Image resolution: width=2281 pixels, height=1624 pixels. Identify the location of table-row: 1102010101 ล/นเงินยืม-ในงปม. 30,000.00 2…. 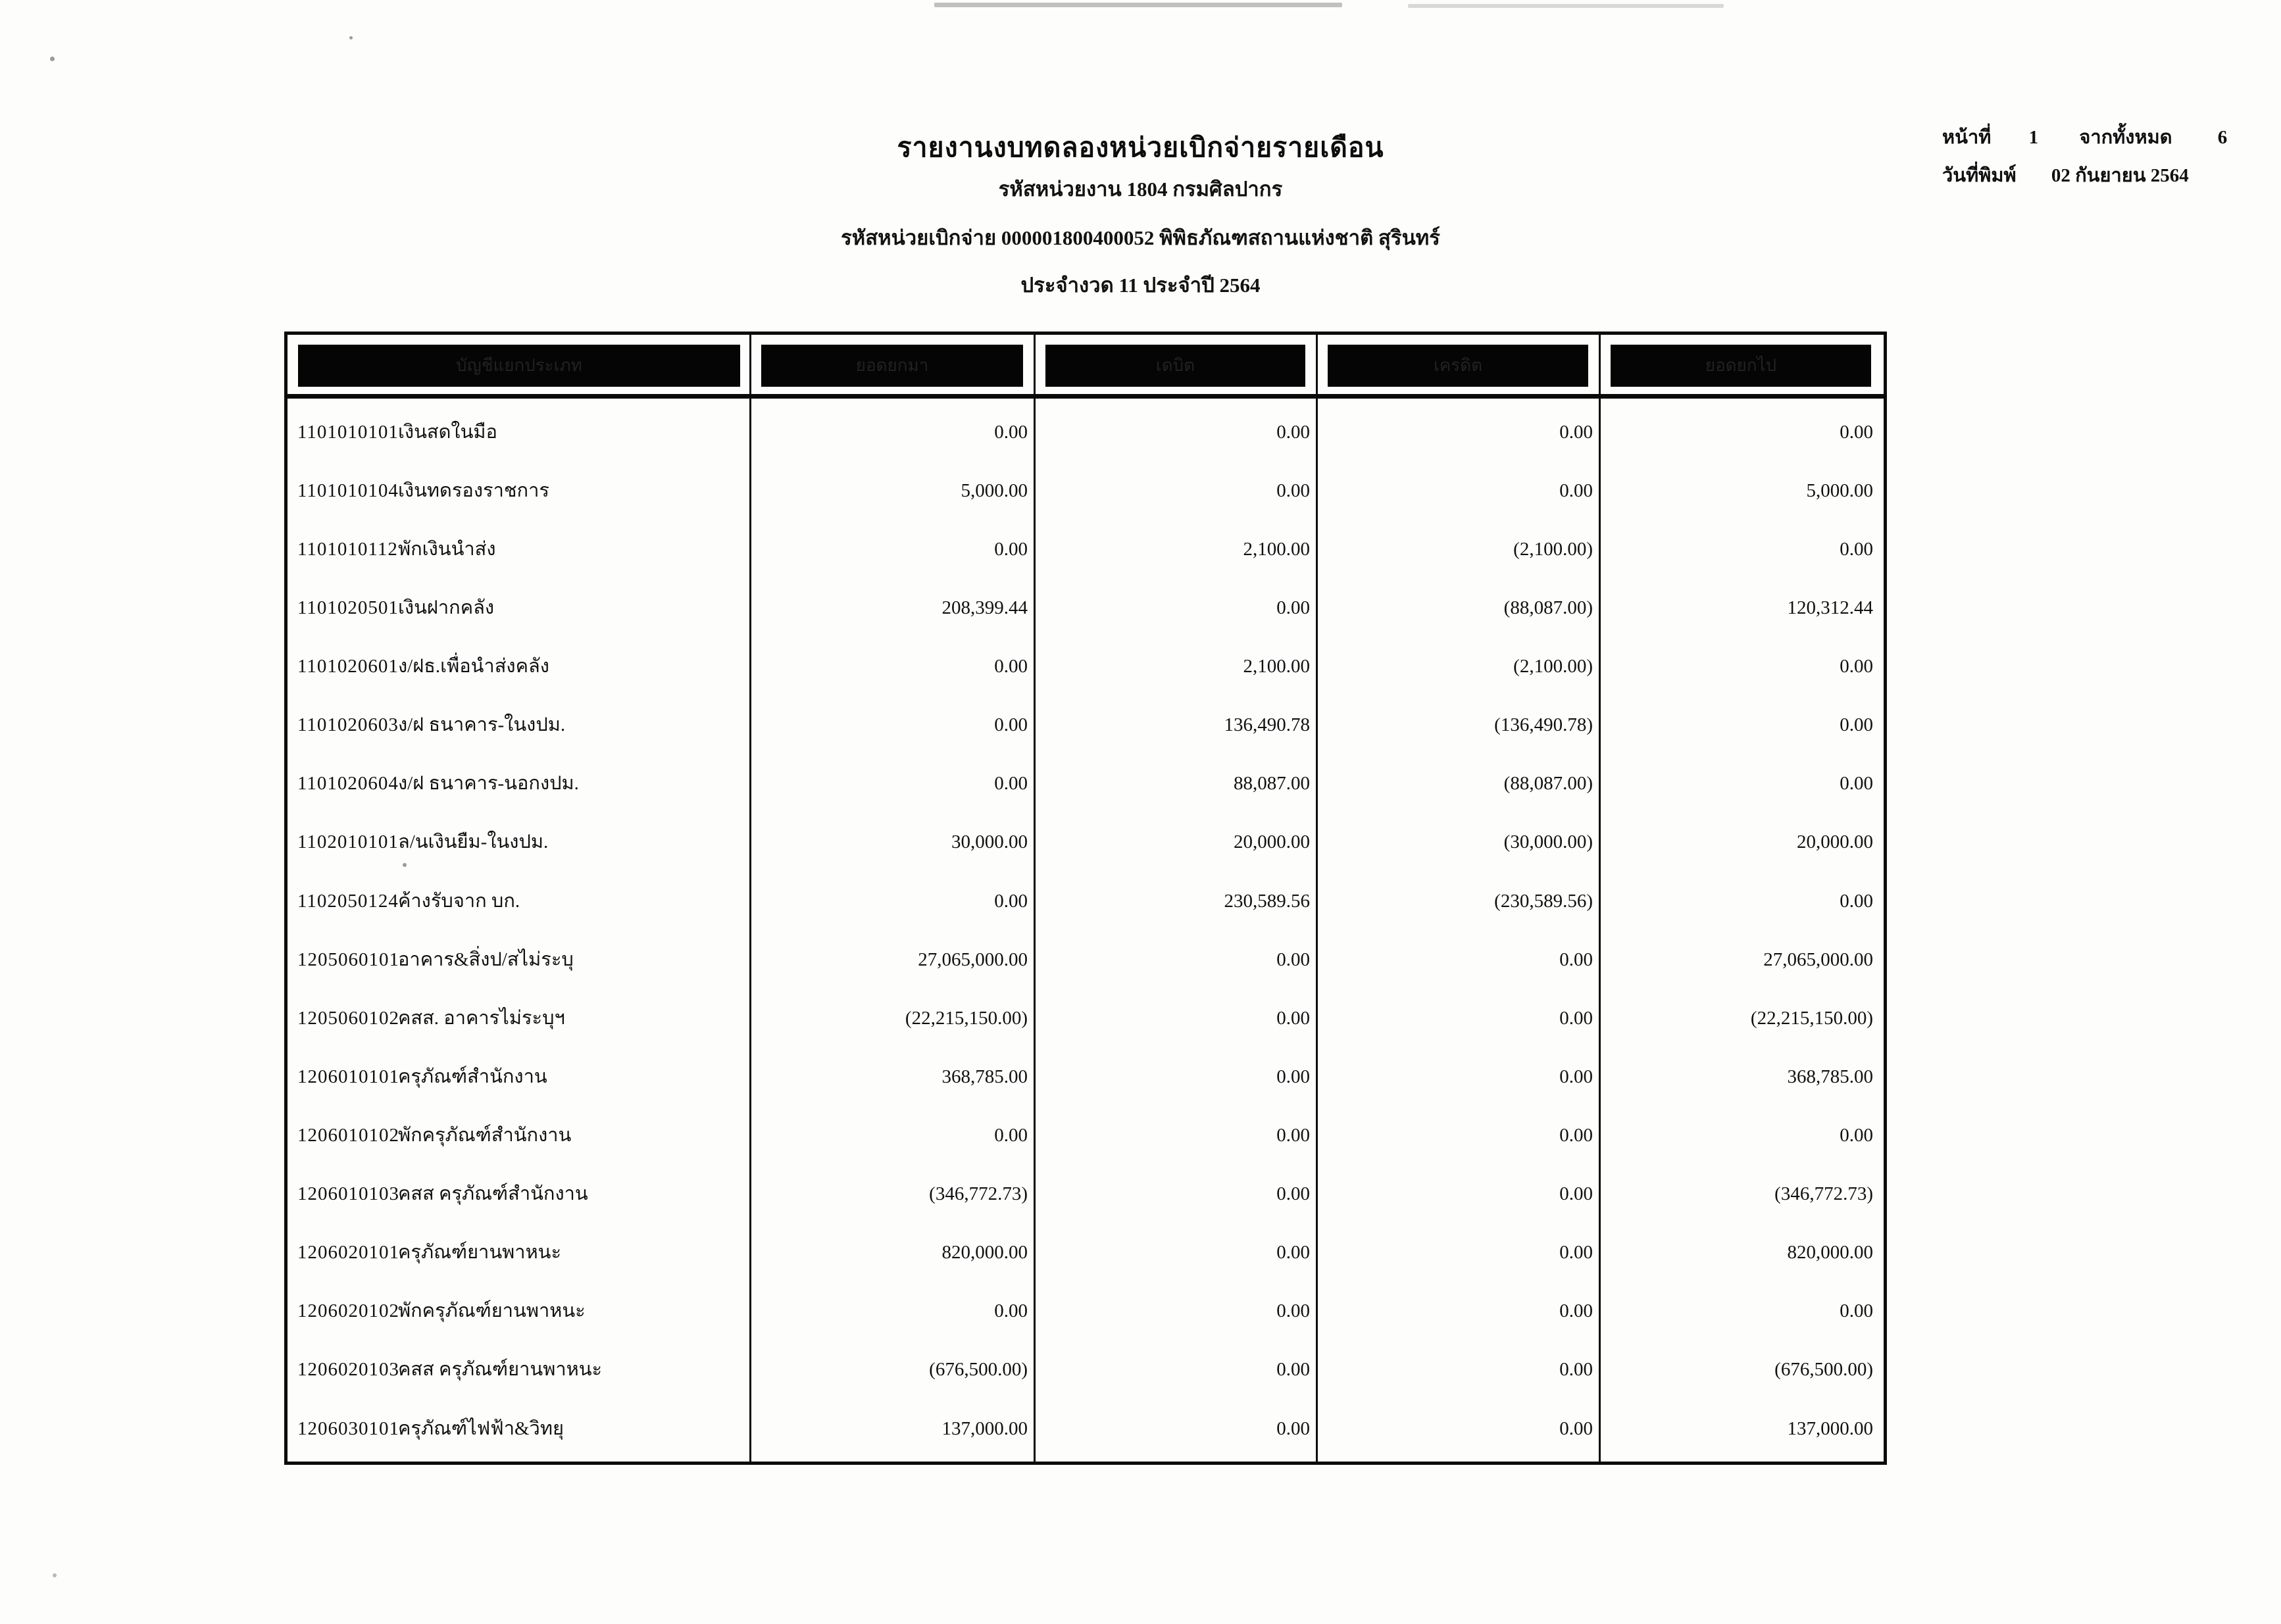
(1086, 842).